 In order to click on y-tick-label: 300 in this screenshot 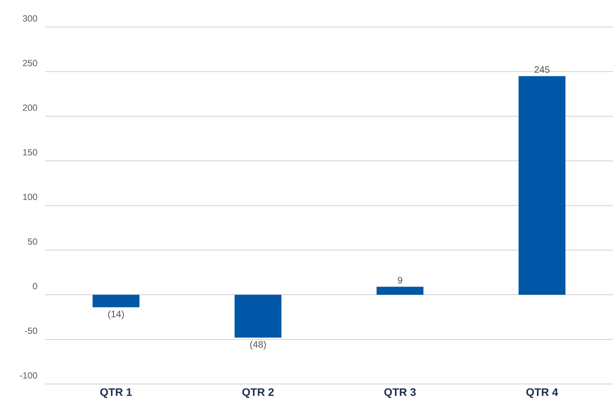, I will do `click(30, 18)`.